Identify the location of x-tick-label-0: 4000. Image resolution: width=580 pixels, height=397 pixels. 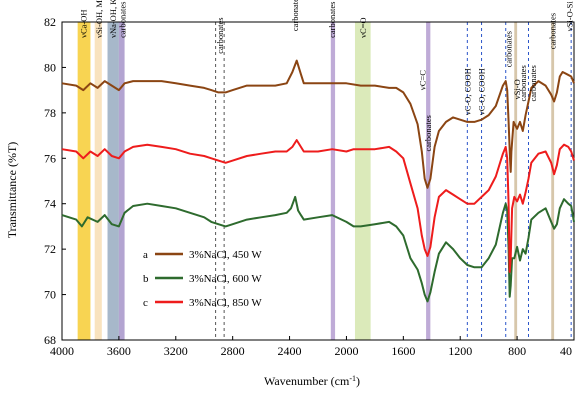
(62, 351).